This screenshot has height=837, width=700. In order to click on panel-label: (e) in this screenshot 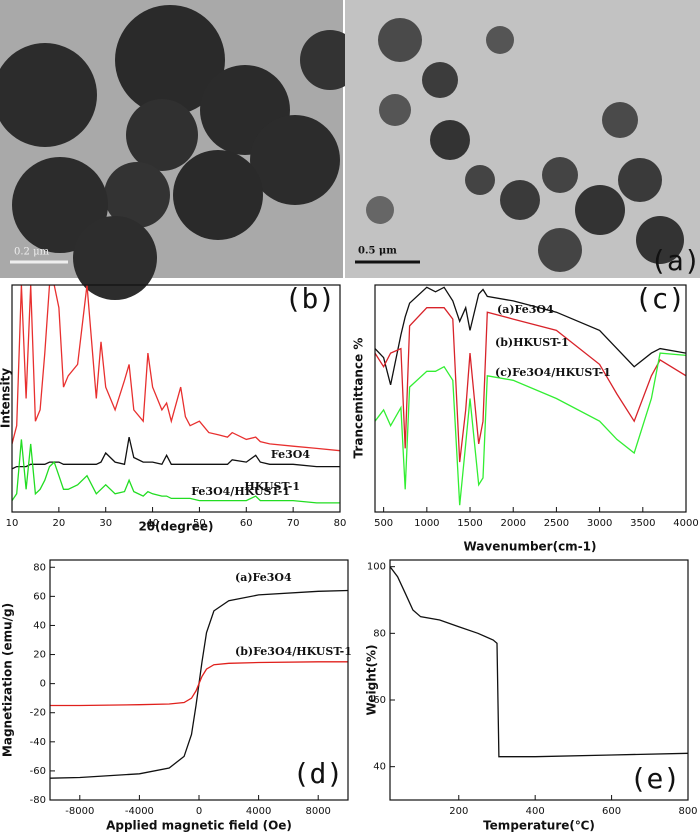, I will do `click(655, 778)`.